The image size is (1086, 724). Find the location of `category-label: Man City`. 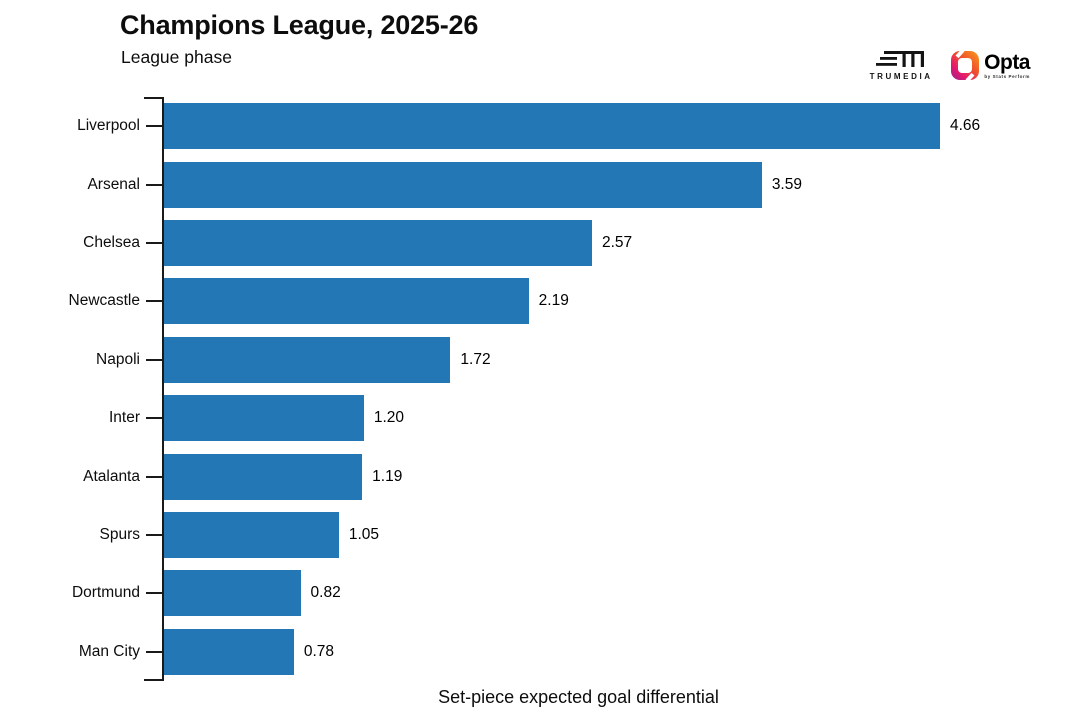

category-label: Man City is located at coordinates (109, 651).